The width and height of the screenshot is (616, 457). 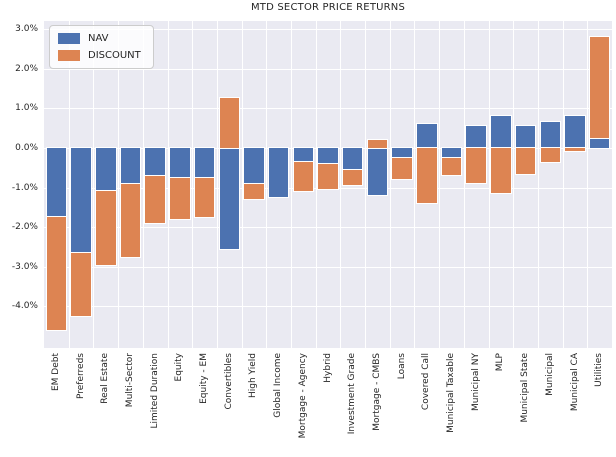 I want to click on legend: NAV DISCOUNT, so click(x=101, y=47).